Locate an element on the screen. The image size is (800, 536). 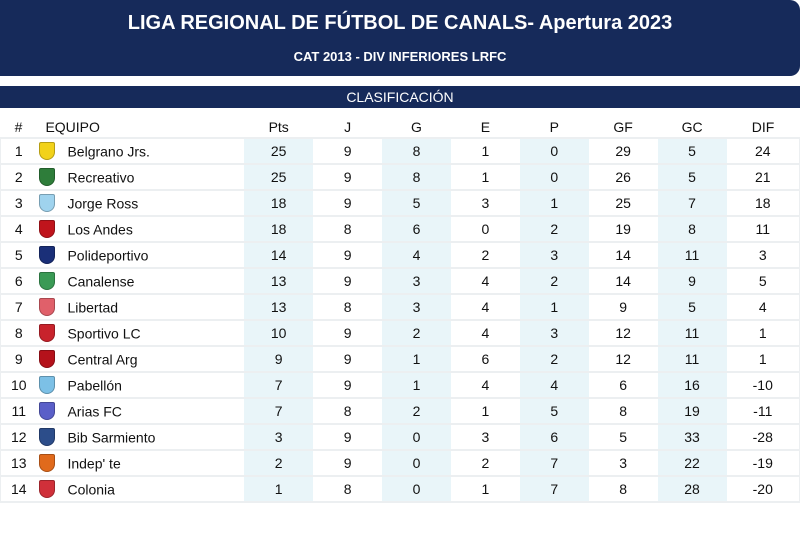
team-name: Libertad is located at coordinates (93, 307).